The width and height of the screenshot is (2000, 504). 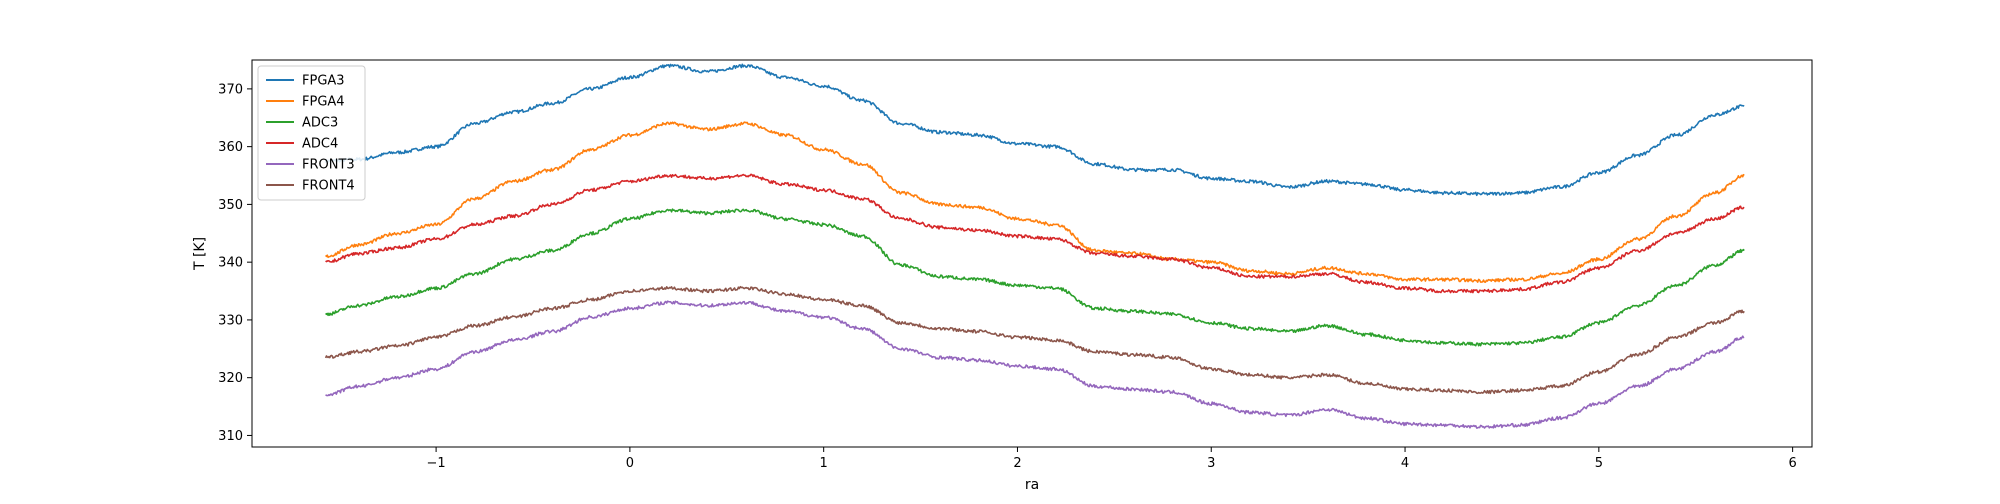 What do you see at coordinates (1792, 463) in the screenshot?
I see `x-tick-label: 6` at bounding box center [1792, 463].